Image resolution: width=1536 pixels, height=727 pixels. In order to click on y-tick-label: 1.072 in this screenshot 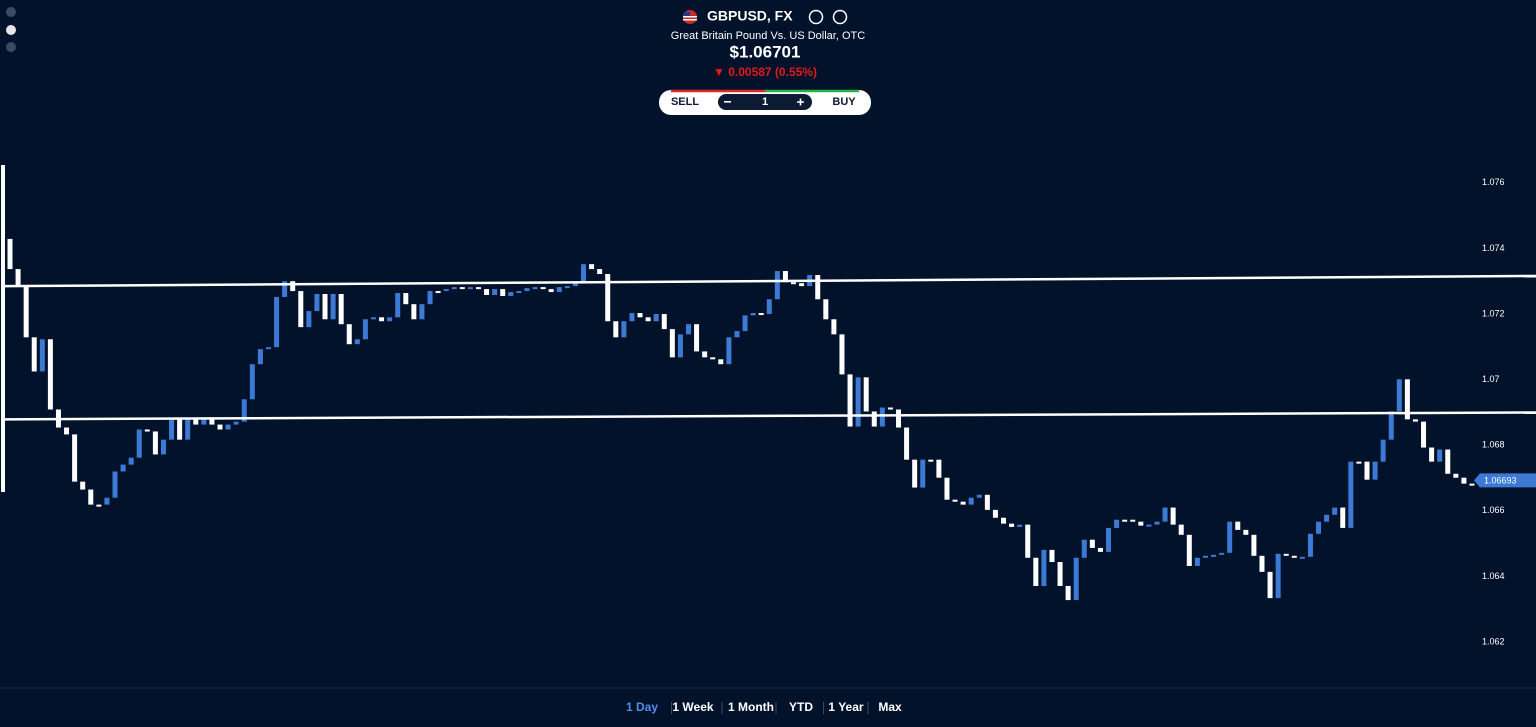, I will do `click(1493, 313)`.